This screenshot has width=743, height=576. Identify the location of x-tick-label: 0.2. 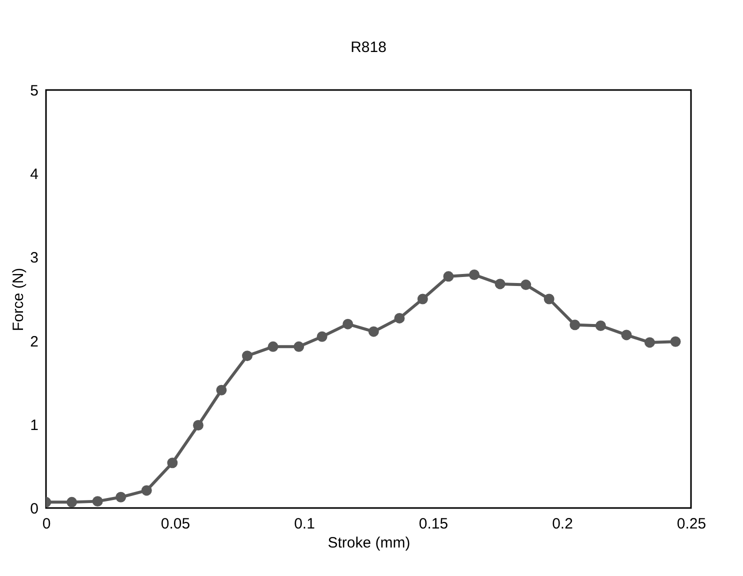
(562, 524).